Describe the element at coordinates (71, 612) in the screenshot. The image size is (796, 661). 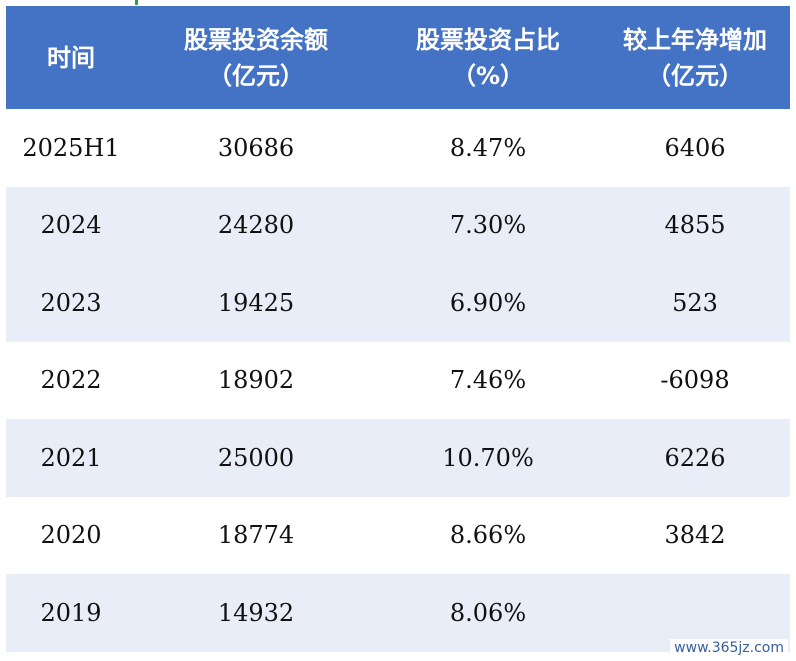
I see `cell-time: 2019` at that location.